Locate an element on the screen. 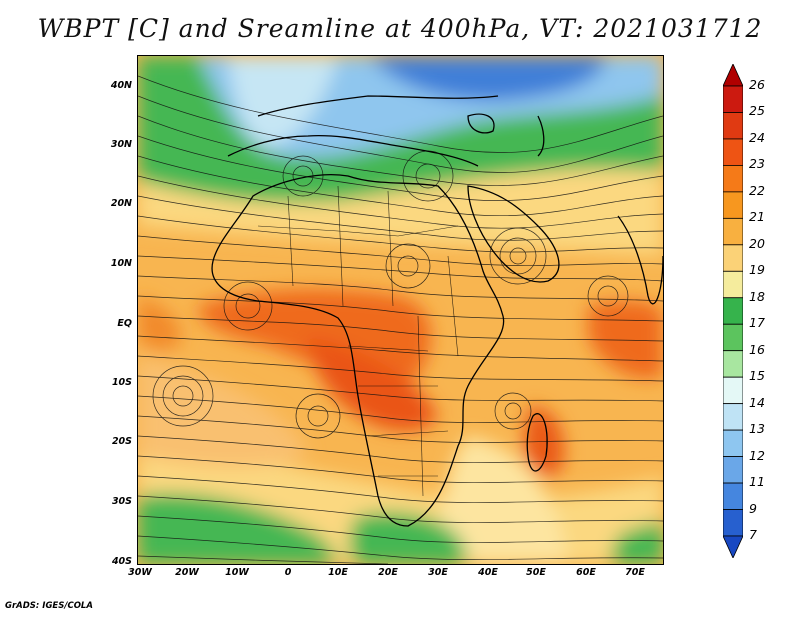 Image resolution: width=800 pixels, height=618 pixels. colorbar-label: 18 is located at coordinates (757, 296).